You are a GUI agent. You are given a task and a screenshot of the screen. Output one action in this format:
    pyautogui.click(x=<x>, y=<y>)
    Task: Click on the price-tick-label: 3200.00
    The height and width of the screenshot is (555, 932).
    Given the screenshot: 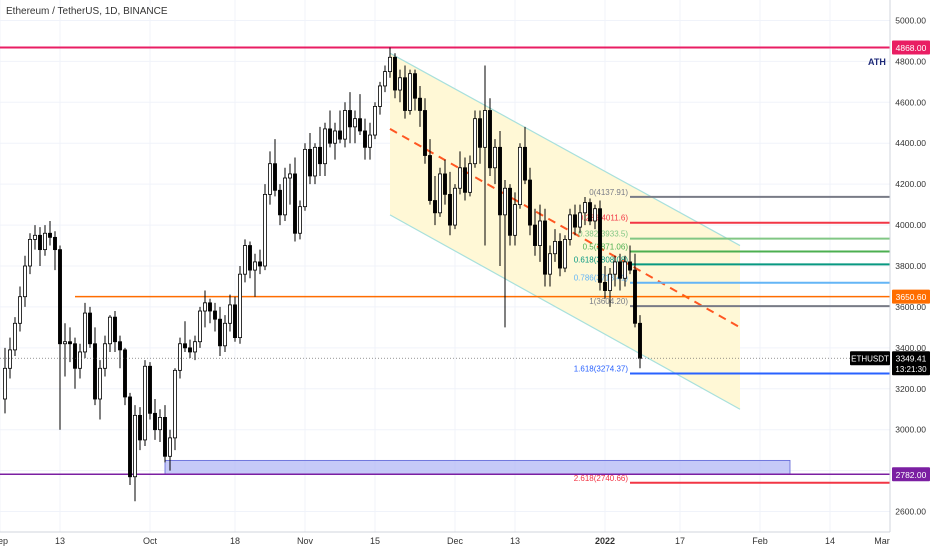 What is the action you would take?
    pyautogui.click(x=910, y=389)
    